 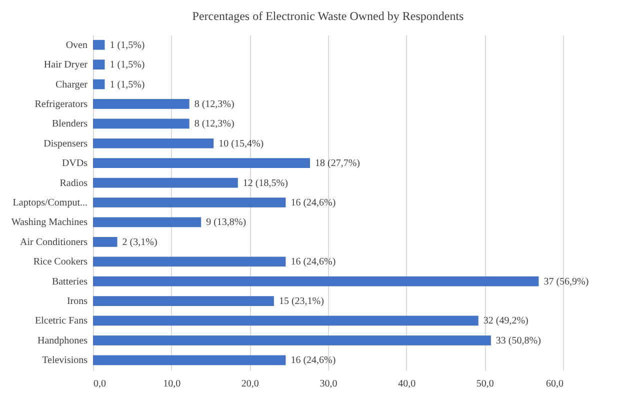 What do you see at coordinates (566, 282) in the screenshot?
I see `data-label: 37 (56,9%)` at bounding box center [566, 282].